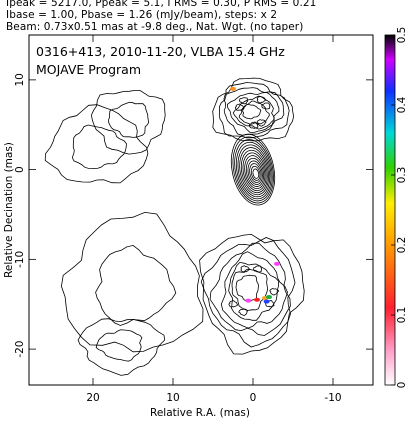 This screenshot has height=424, width=409. What do you see at coordinates (399, 208) in the screenshot?
I see `colorbar-axis: 0 0.1 0.2 0.3 0.4 0.5` at bounding box center [399, 208].